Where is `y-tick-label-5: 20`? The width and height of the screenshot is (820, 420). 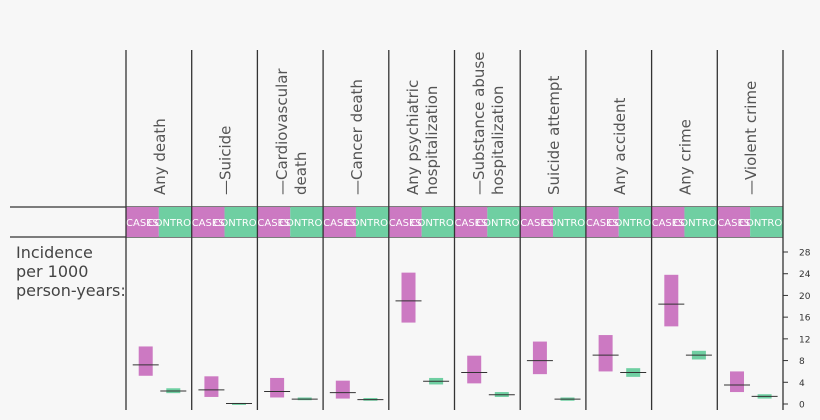 y-tick-label-5: 20 is located at coordinates (805, 297).